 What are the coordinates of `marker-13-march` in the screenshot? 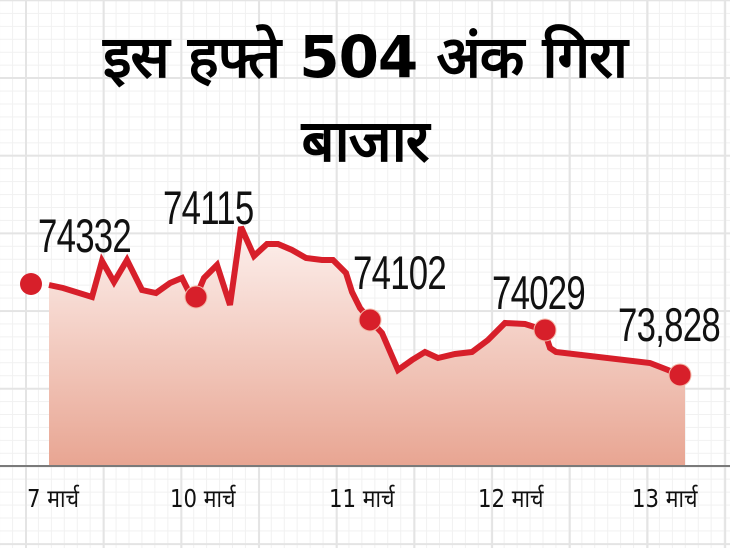 It's located at (680, 375).